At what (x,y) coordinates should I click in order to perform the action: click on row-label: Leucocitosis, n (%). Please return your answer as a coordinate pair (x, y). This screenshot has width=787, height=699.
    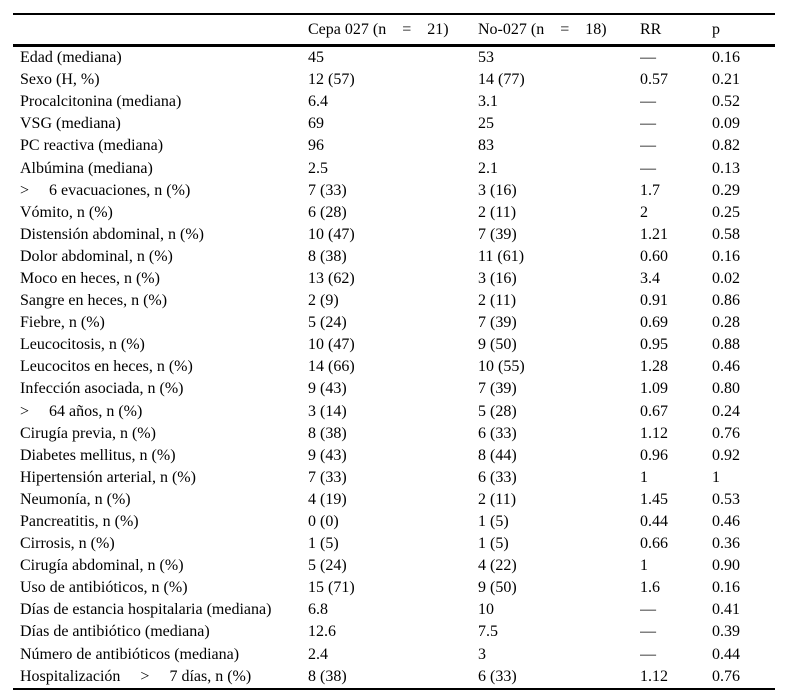
    Looking at the image, I should click on (82, 345).